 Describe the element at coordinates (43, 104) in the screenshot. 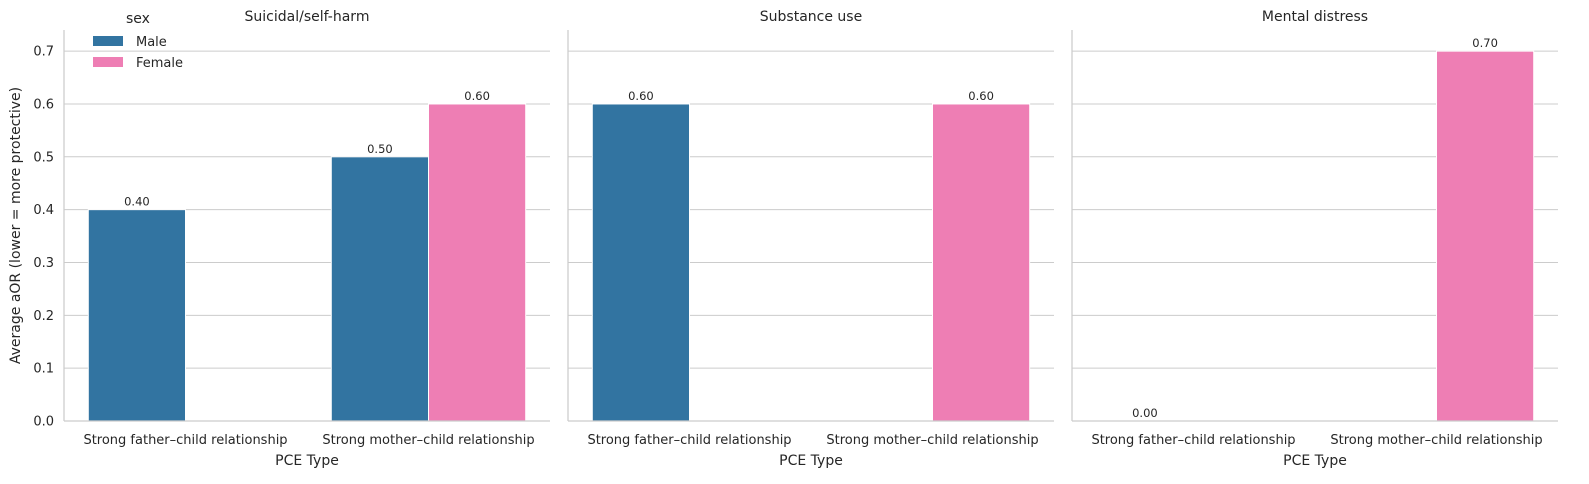

I see `y-tick-label-6: 0.6` at that location.